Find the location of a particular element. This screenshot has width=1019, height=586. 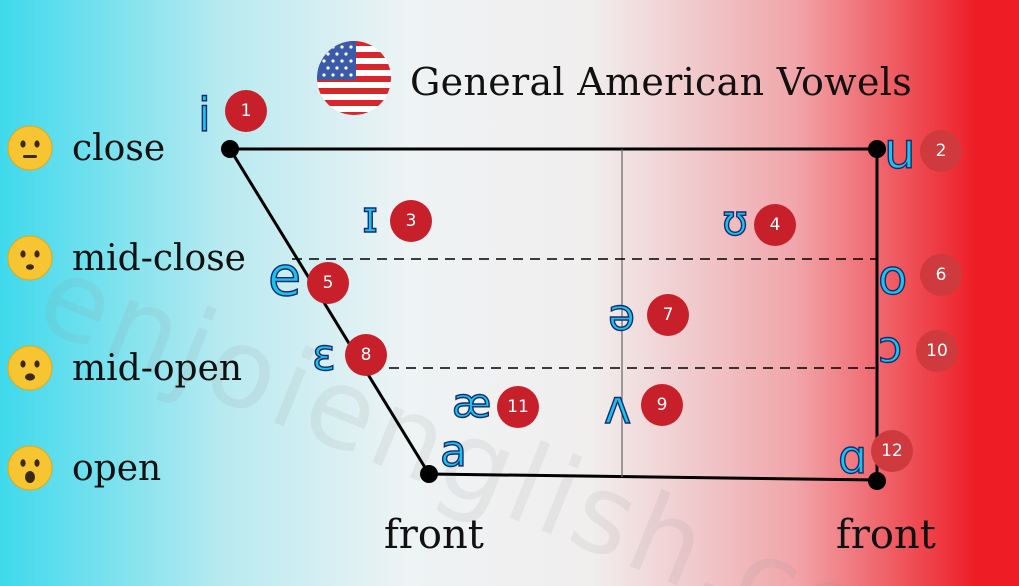

row-open: open is located at coordinates (80, 468).